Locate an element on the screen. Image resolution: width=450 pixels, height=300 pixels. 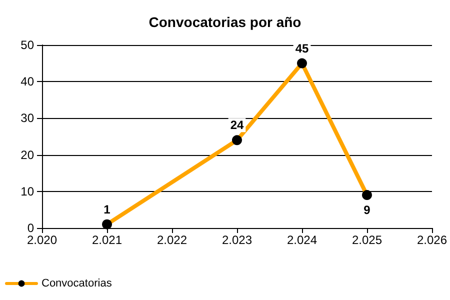
x-tick-label: 2.023 is located at coordinates (237, 240).